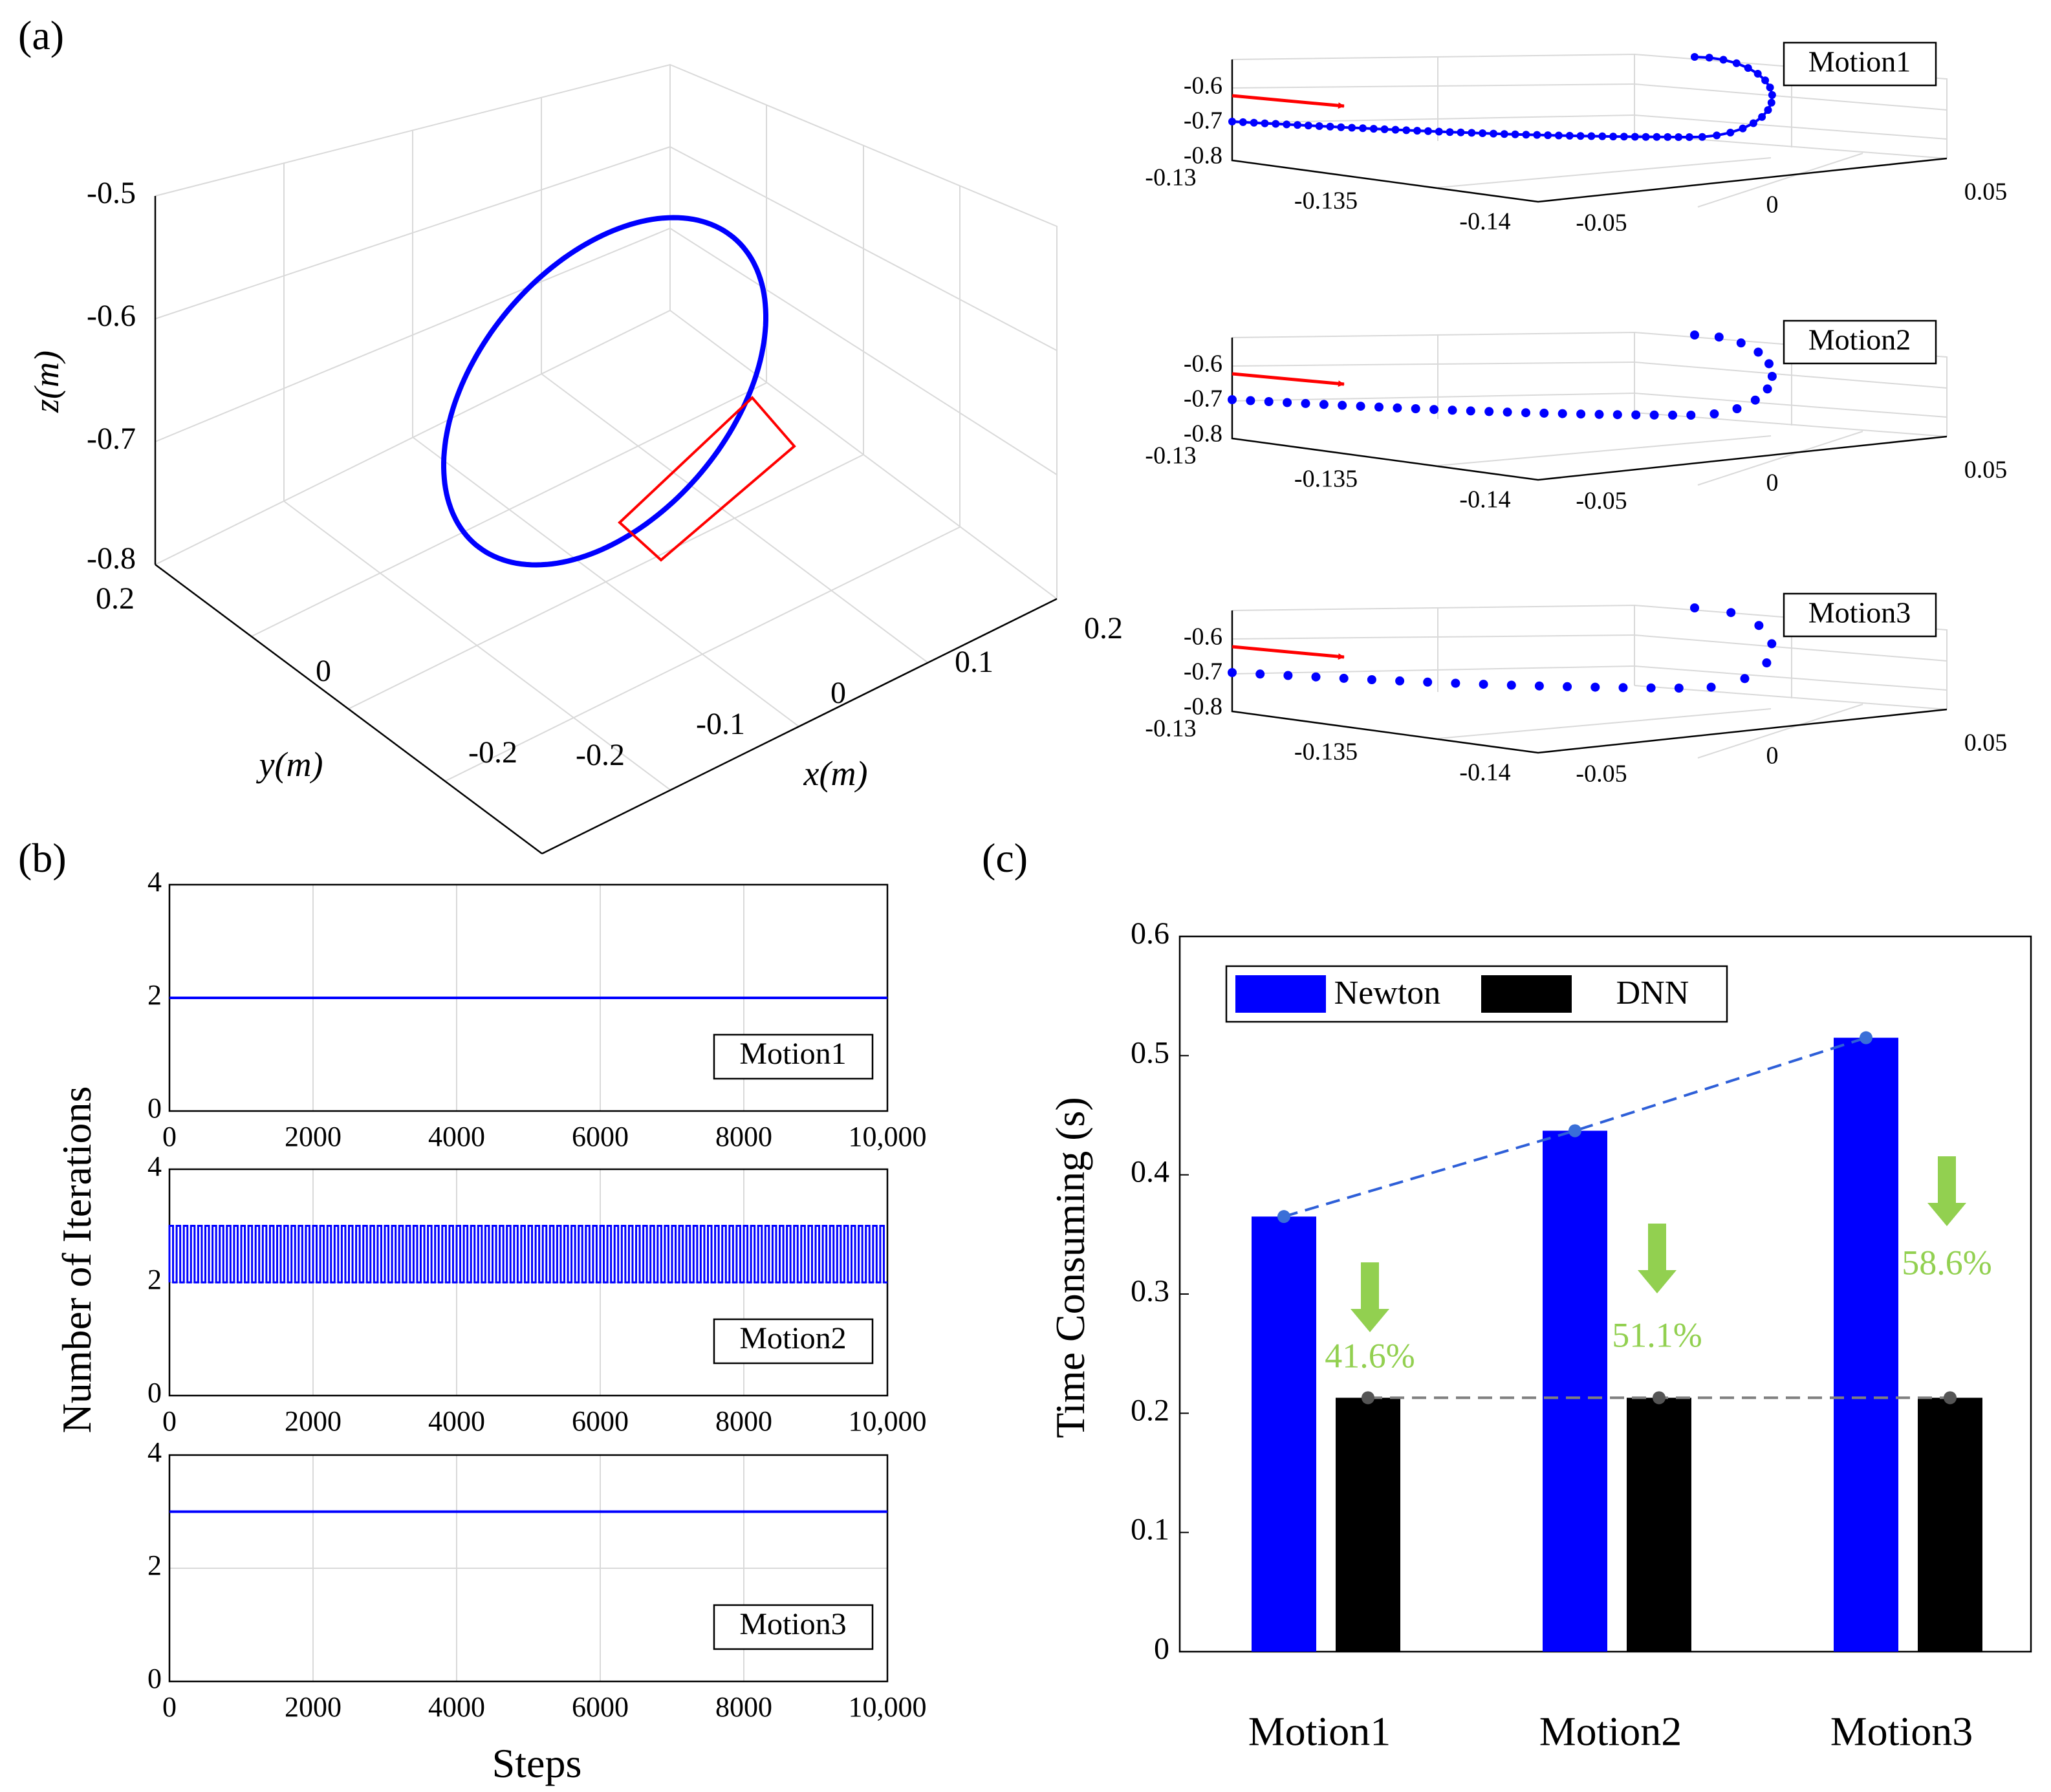  I want to click on inset-z-tick: -0.8, so click(1203, 155).